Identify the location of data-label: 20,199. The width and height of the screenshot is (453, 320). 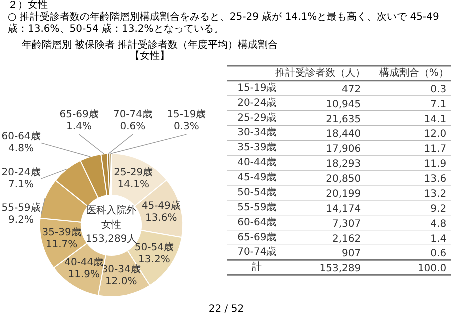
(344, 194).